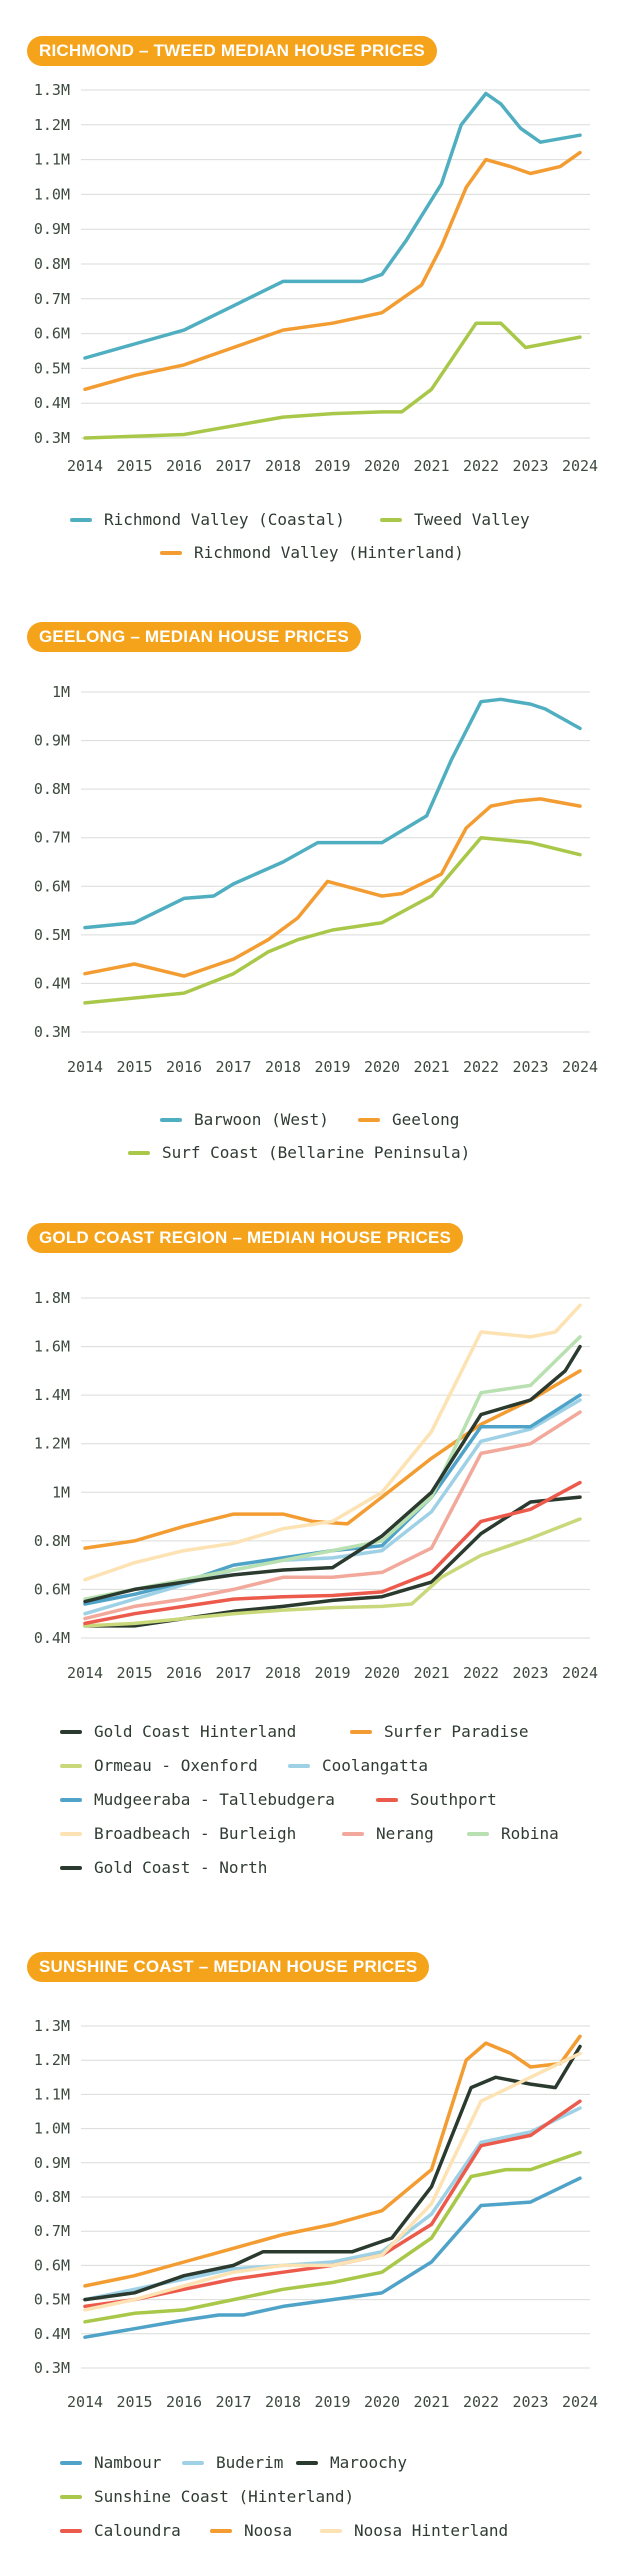 The image size is (626, 2560). What do you see at coordinates (181, 1867) in the screenshot?
I see `legend-label: Gold Coast - North` at bounding box center [181, 1867].